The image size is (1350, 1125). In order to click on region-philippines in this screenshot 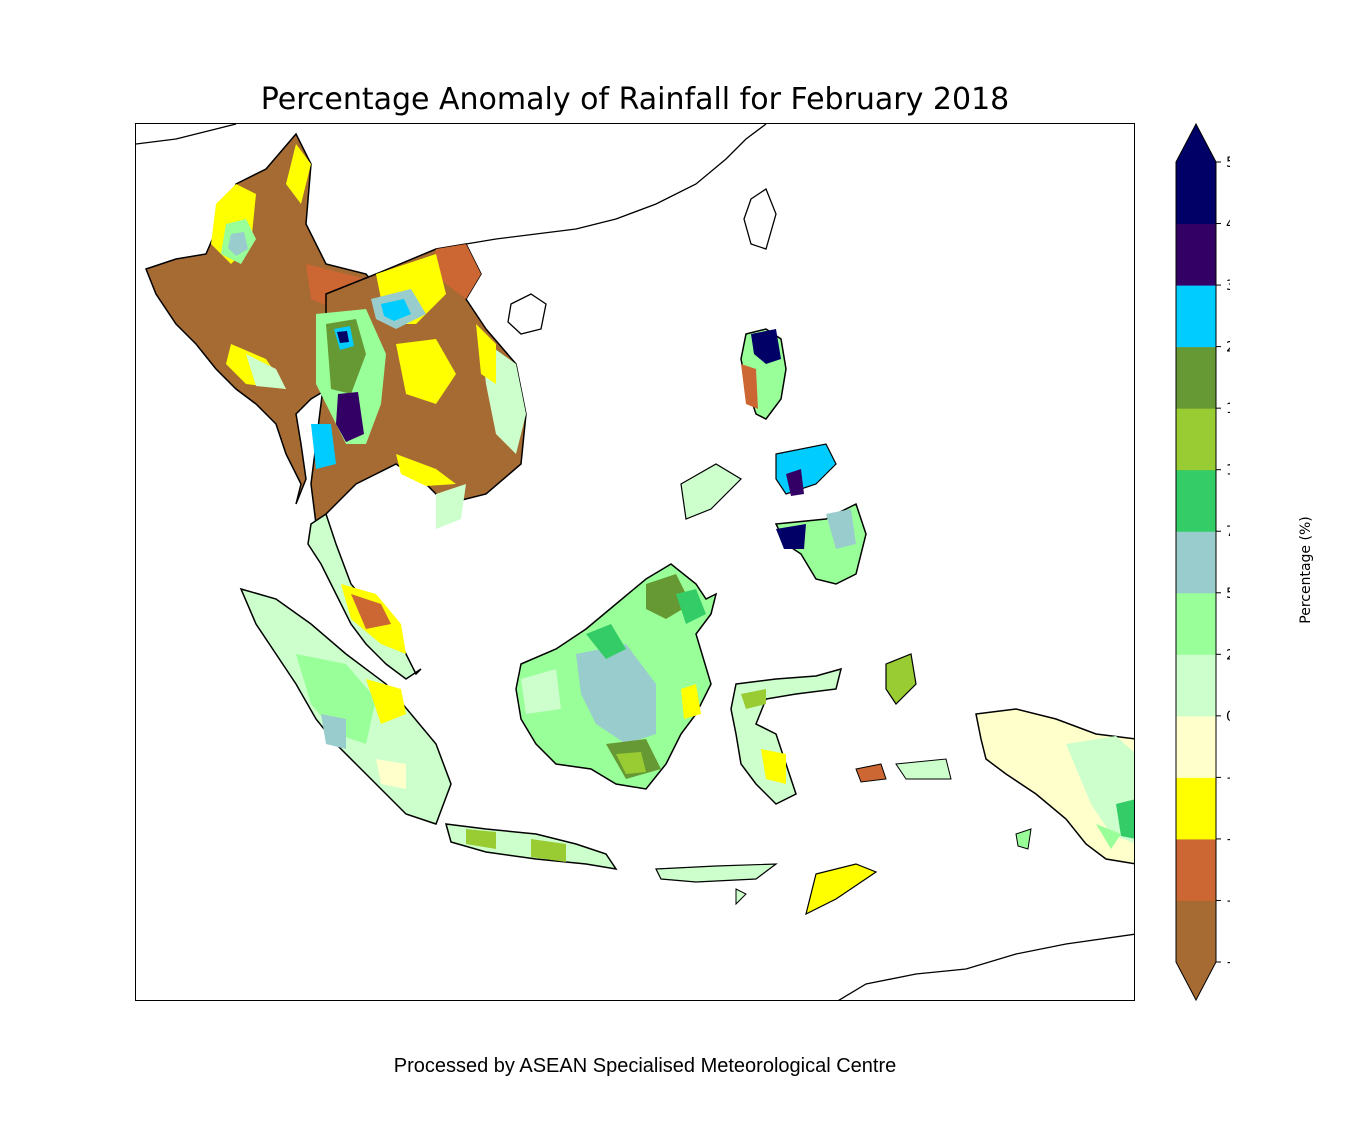, I will do `click(773, 456)`.